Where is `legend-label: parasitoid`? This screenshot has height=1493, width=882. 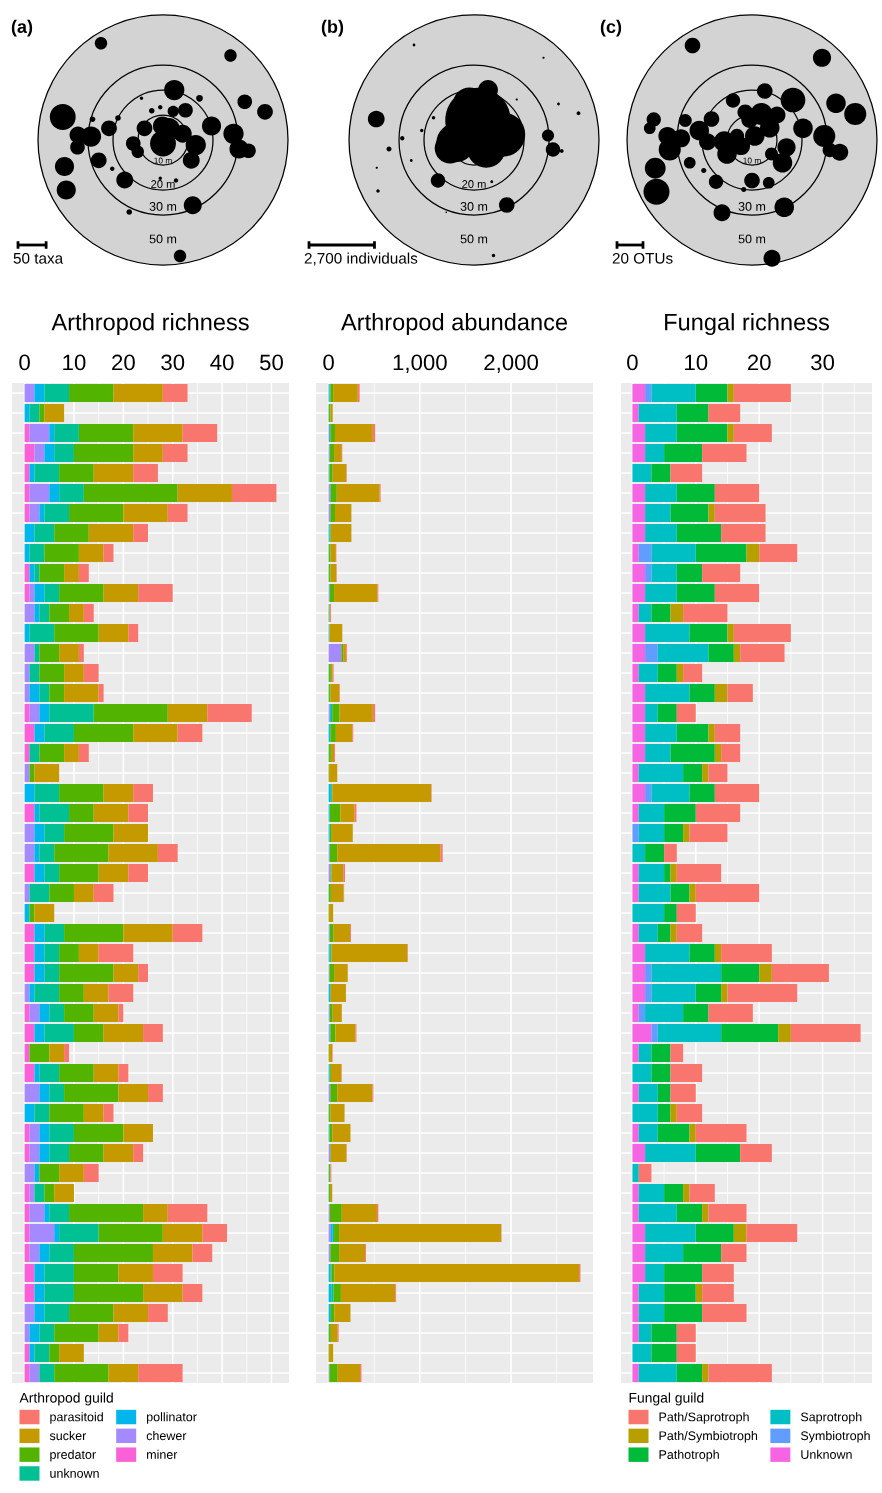 legend-label: parasitoid is located at coordinates (76, 1418).